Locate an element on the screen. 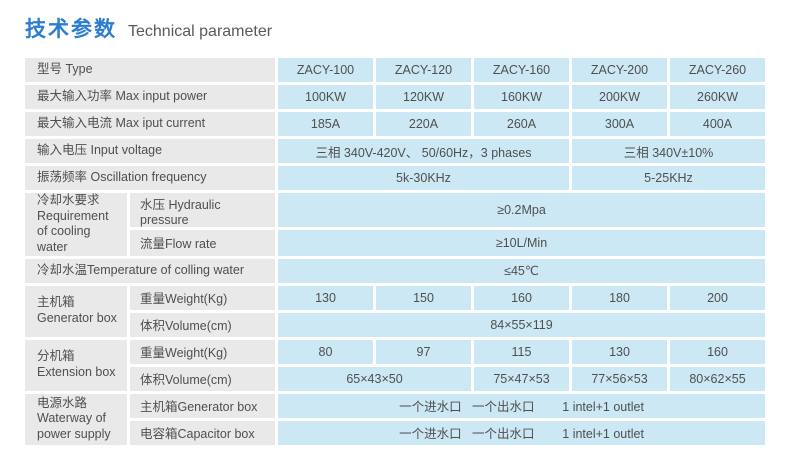  current-value: 300A is located at coordinates (619, 124).